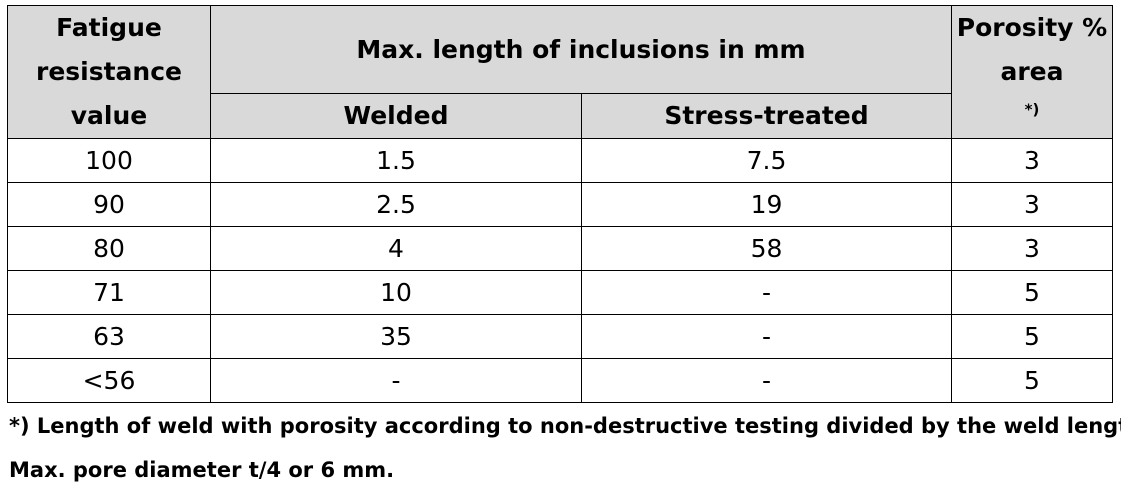 The image size is (1121, 492). Describe the element at coordinates (1032, 27) in the screenshot. I see `header-porosity-line1: Porosity %` at that location.